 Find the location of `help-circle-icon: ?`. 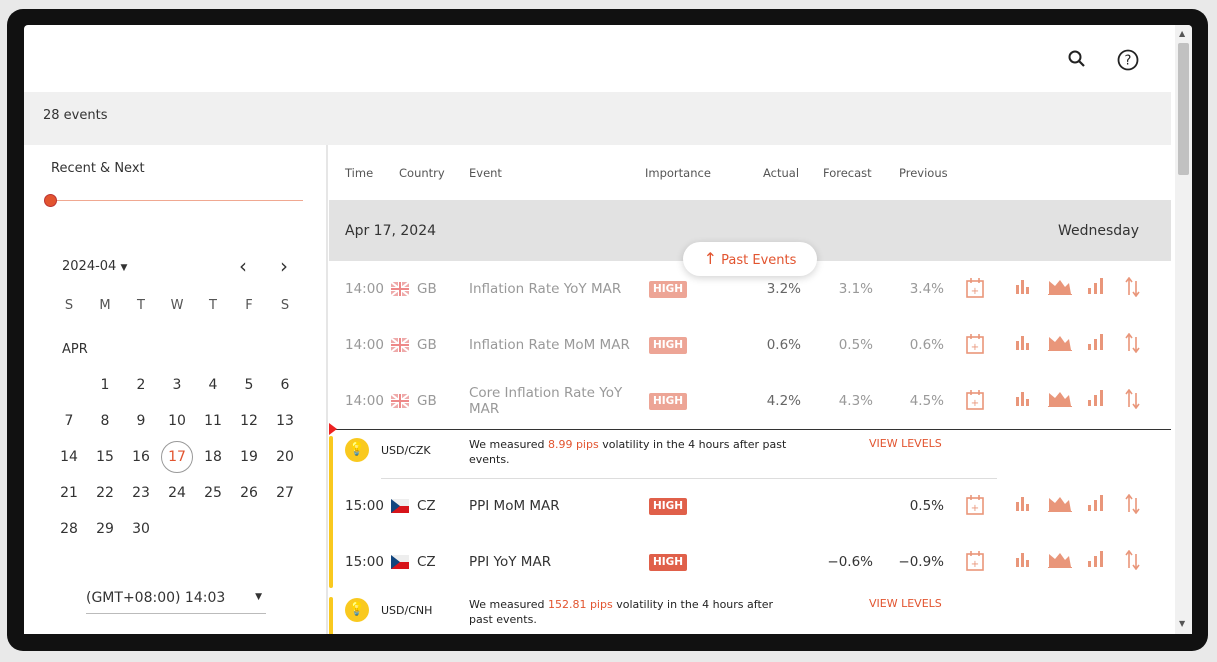

help-circle-icon: ? is located at coordinates (1128, 60).